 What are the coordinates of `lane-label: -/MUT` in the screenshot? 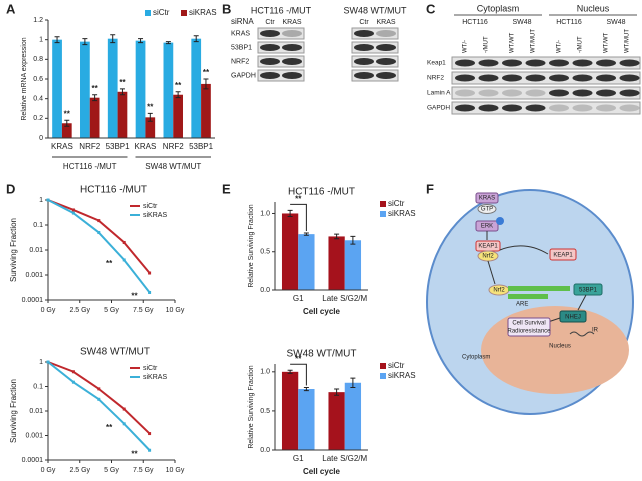 It's located at (581, 44).